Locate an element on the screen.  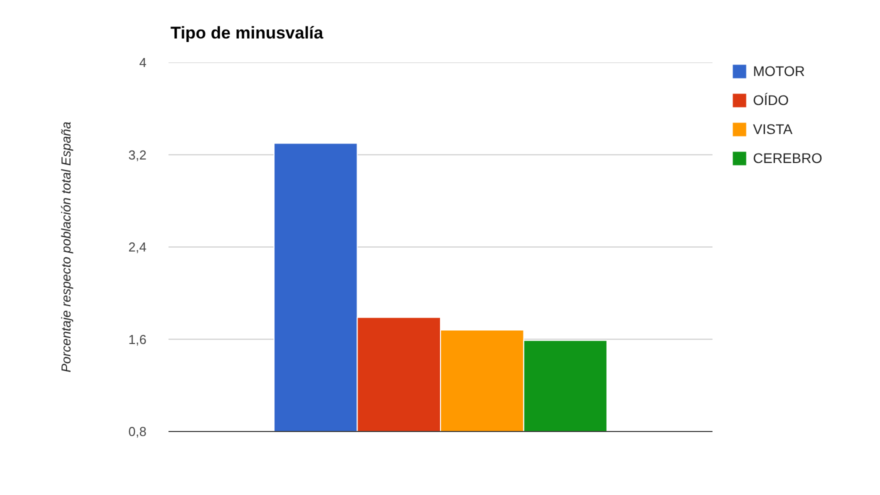
y-tick-label: 1,6 is located at coordinates (137, 339).